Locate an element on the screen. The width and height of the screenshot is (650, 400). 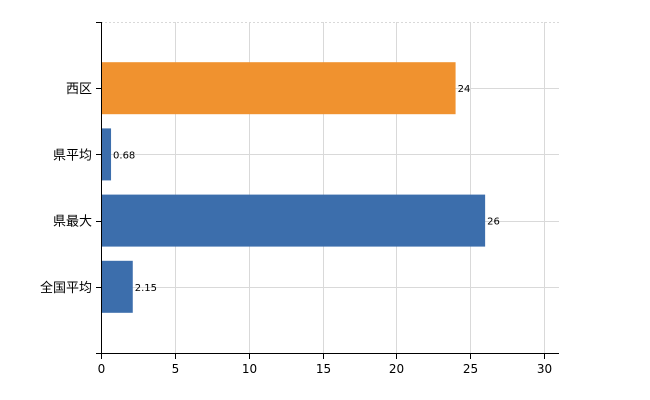
x-tick-label-6: 30 is located at coordinates (544, 369).